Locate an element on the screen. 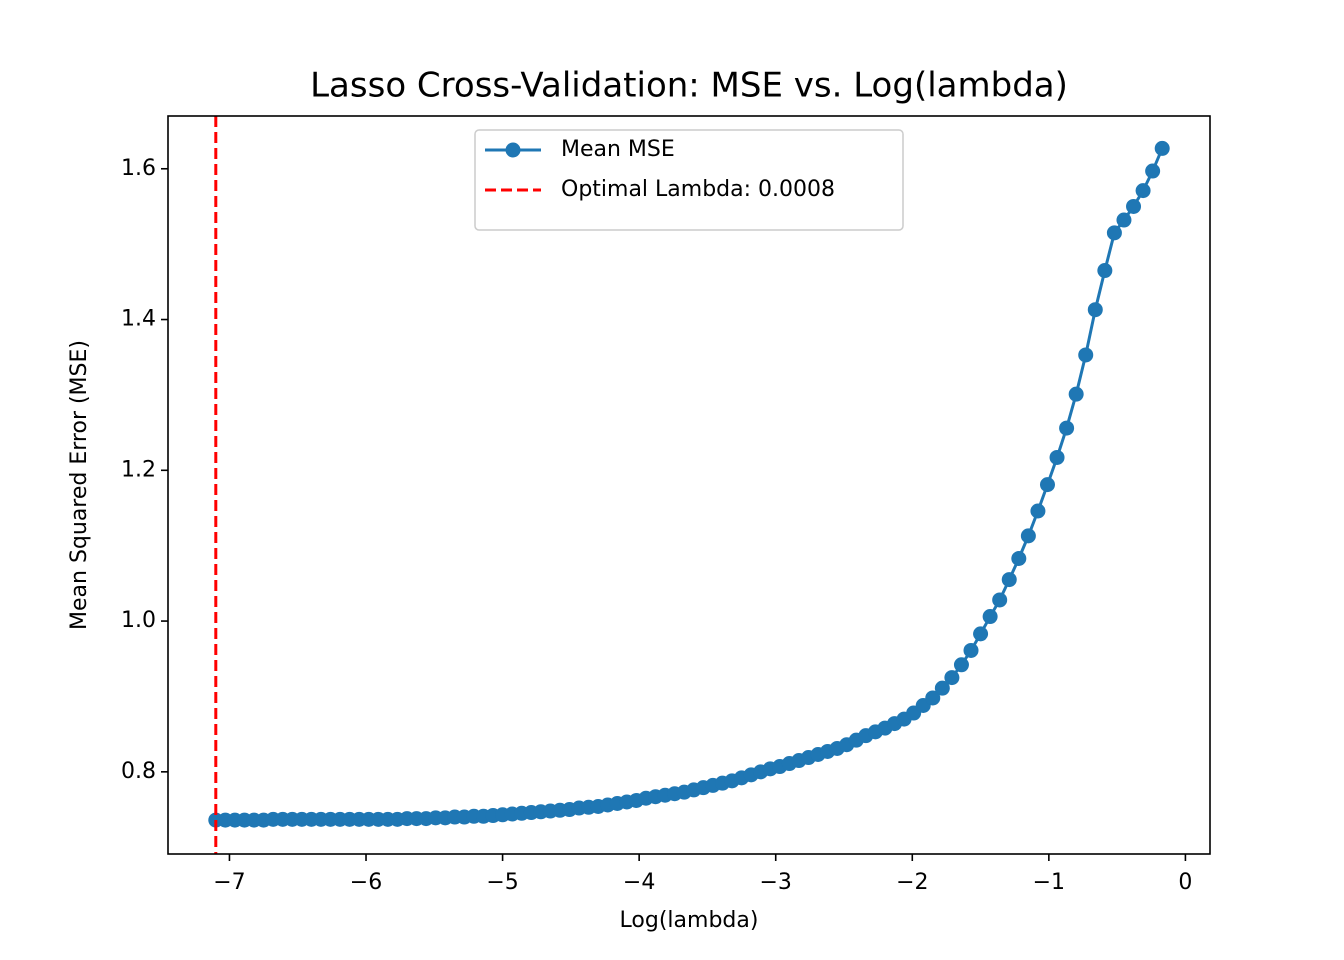  x-tick-label: −3 is located at coordinates (776, 882).